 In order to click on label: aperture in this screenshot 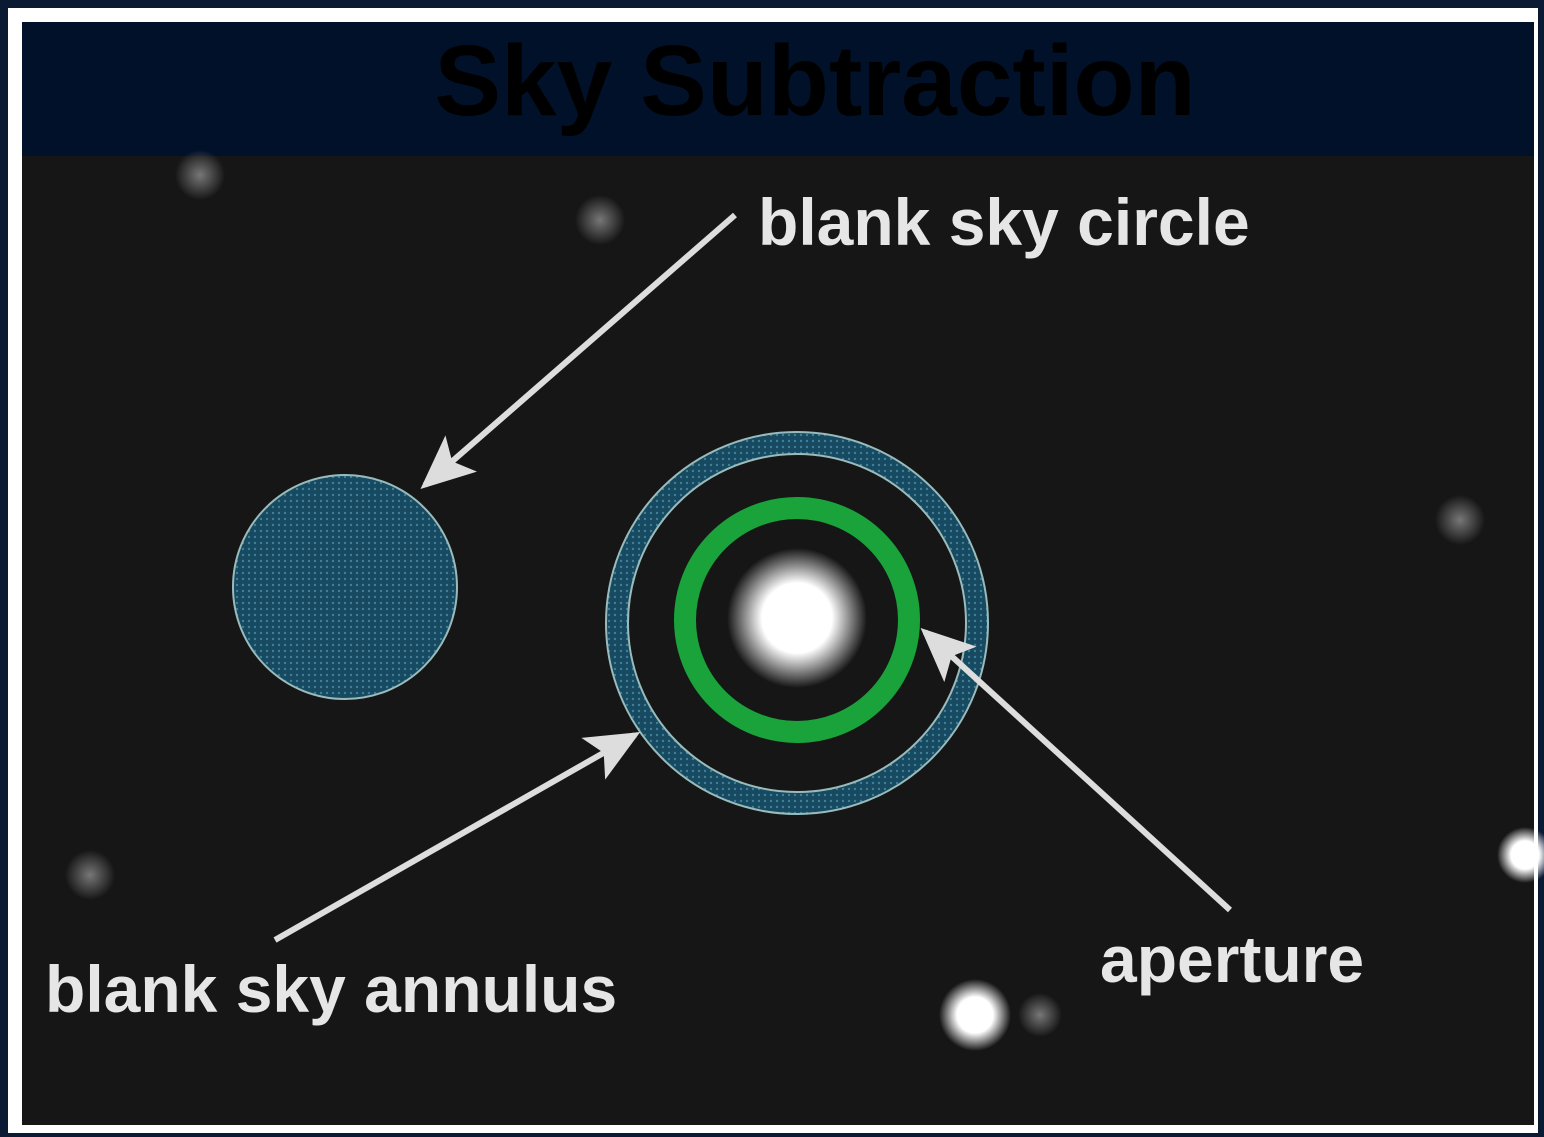, I will do `click(1232, 959)`.